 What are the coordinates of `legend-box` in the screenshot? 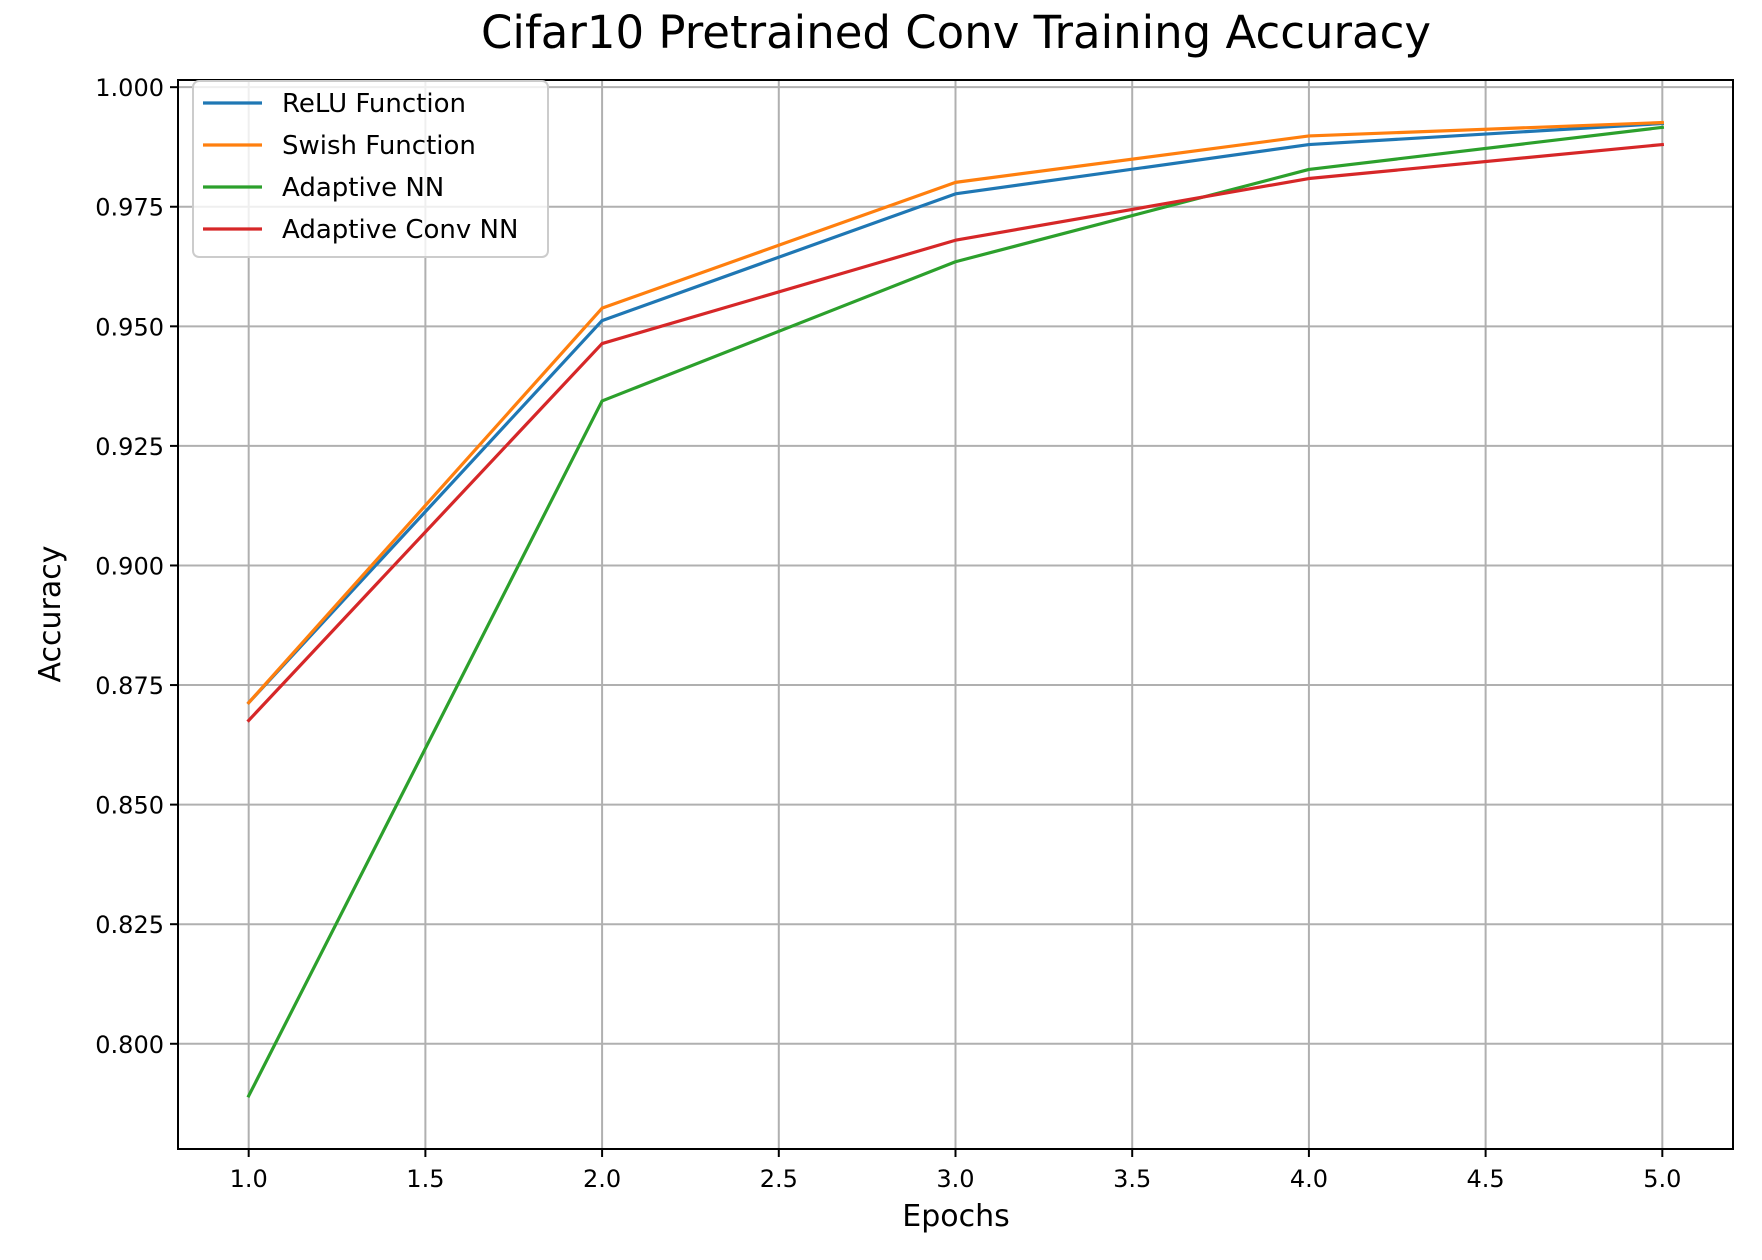 It's located at (370, 169).